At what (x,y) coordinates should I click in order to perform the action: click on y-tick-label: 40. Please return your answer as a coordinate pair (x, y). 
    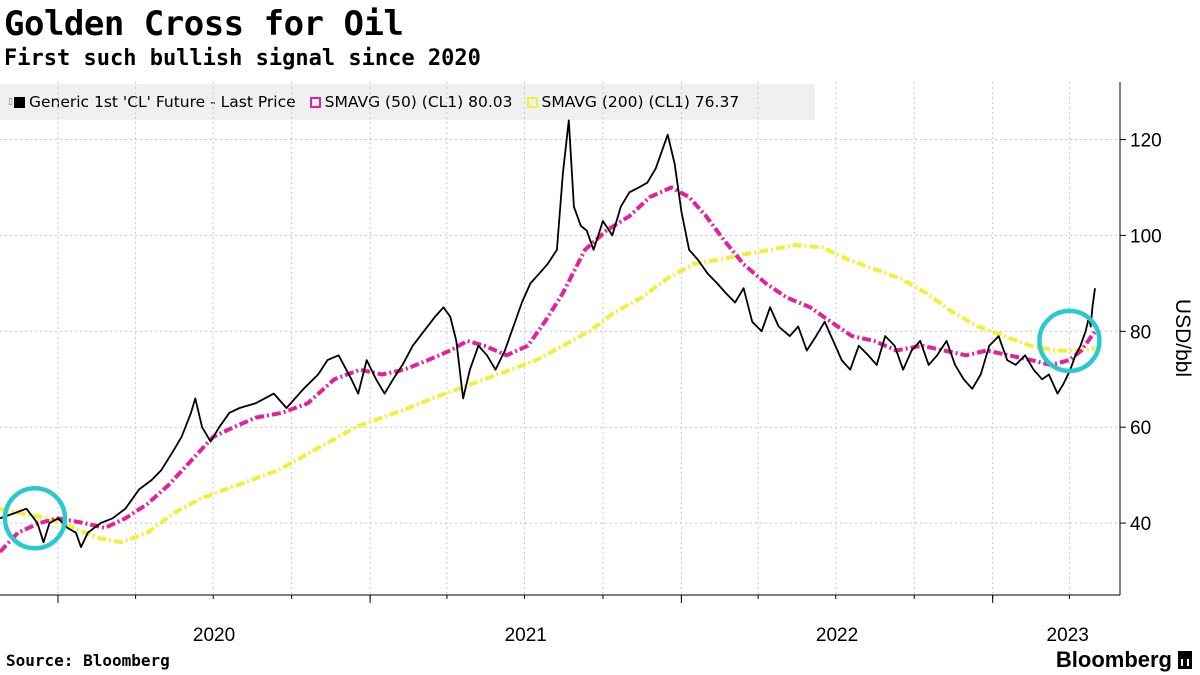
    Looking at the image, I should click on (1140, 524).